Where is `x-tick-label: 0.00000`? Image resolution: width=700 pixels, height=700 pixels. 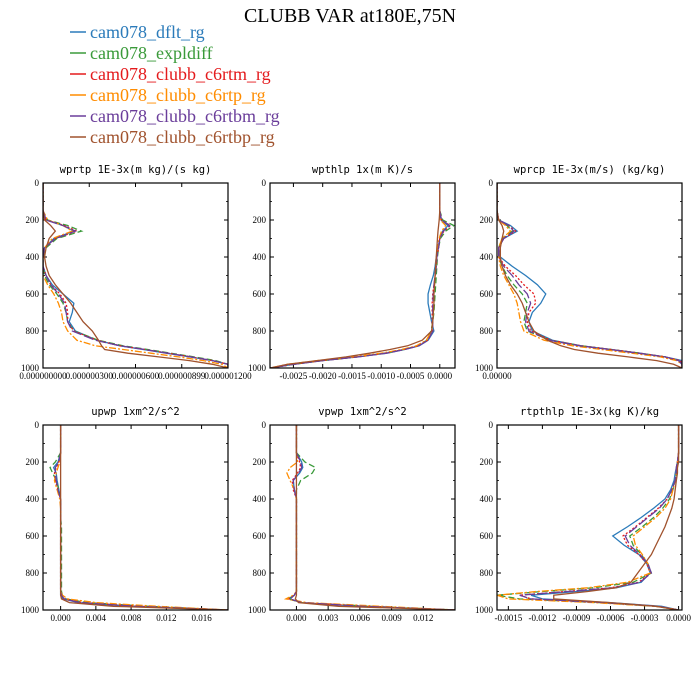
x-tick-label: 0.00000 is located at coordinates (497, 376).